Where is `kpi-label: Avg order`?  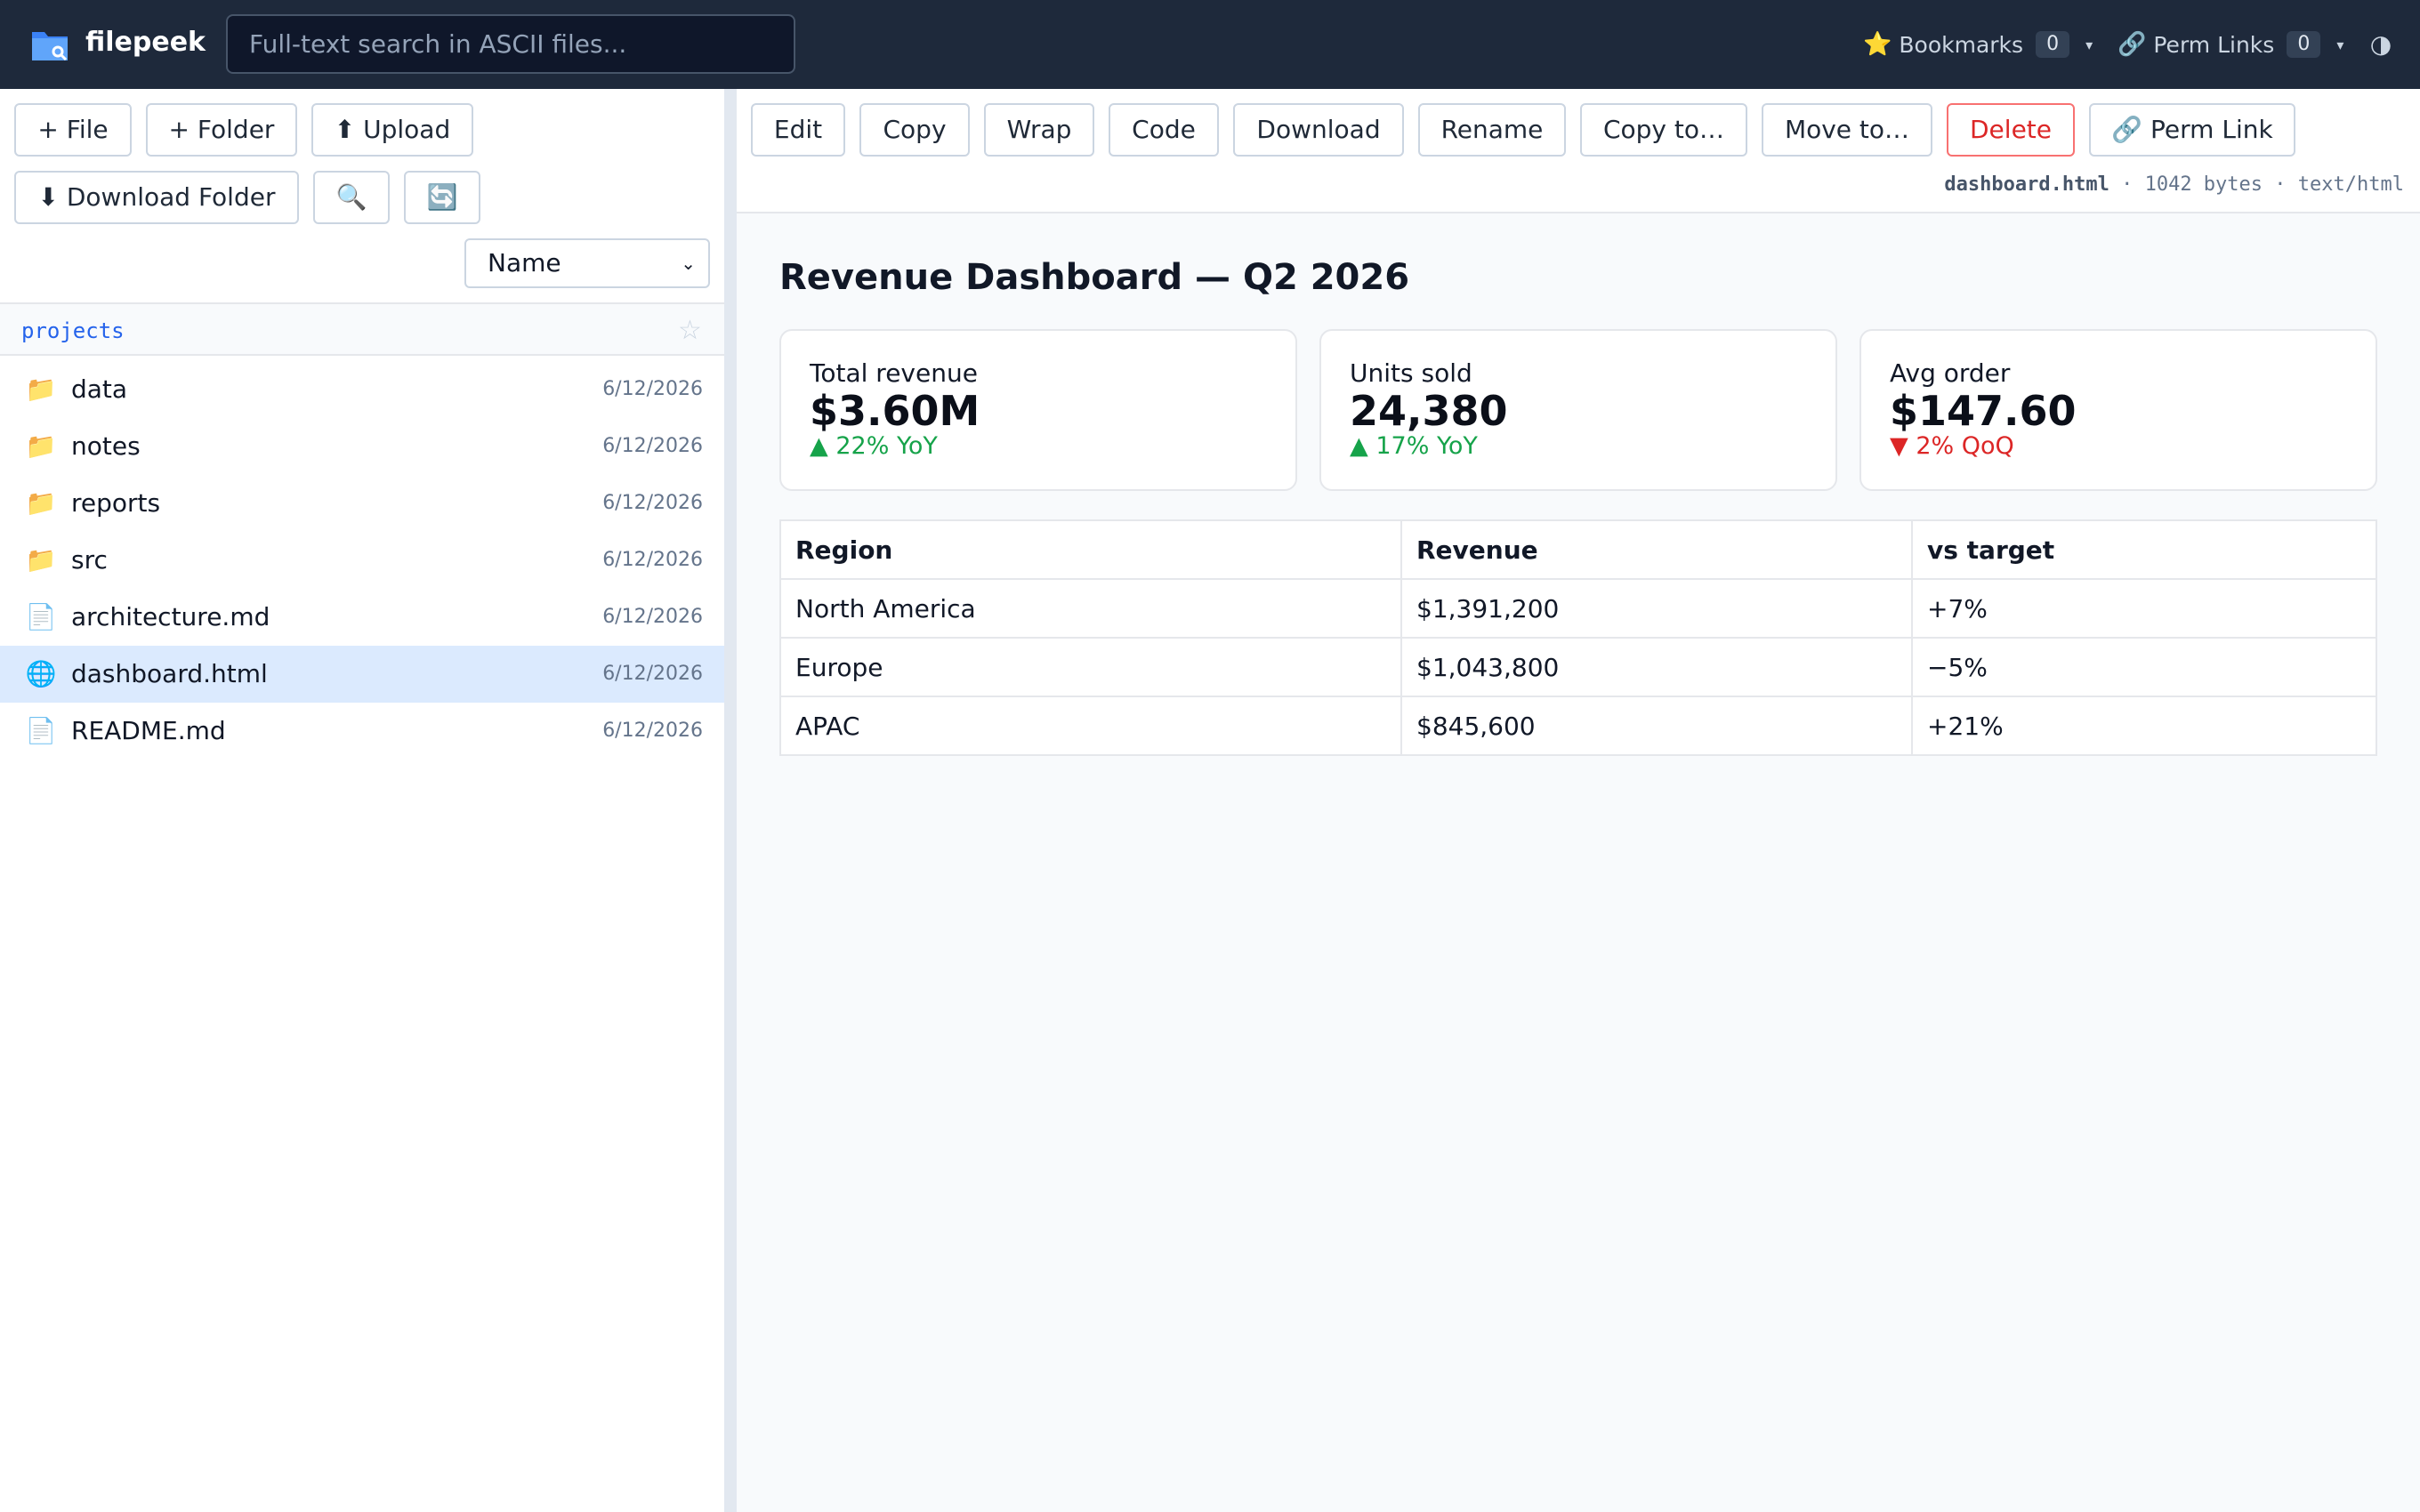
kpi-label: Avg order is located at coordinates (1950, 373).